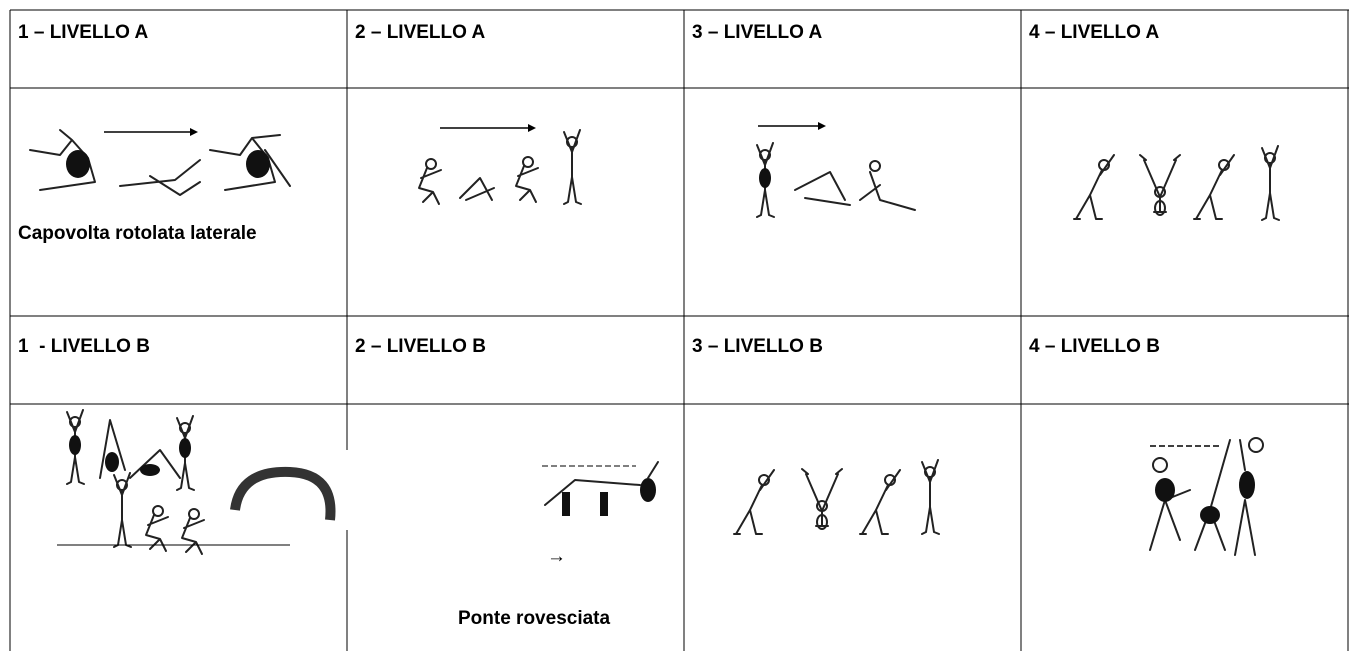 The image size is (1349, 651). What do you see at coordinates (1094, 32) in the screenshot?
I see `cell-header: 4 – LIVELLO A` at bounding box center [1094, 32].